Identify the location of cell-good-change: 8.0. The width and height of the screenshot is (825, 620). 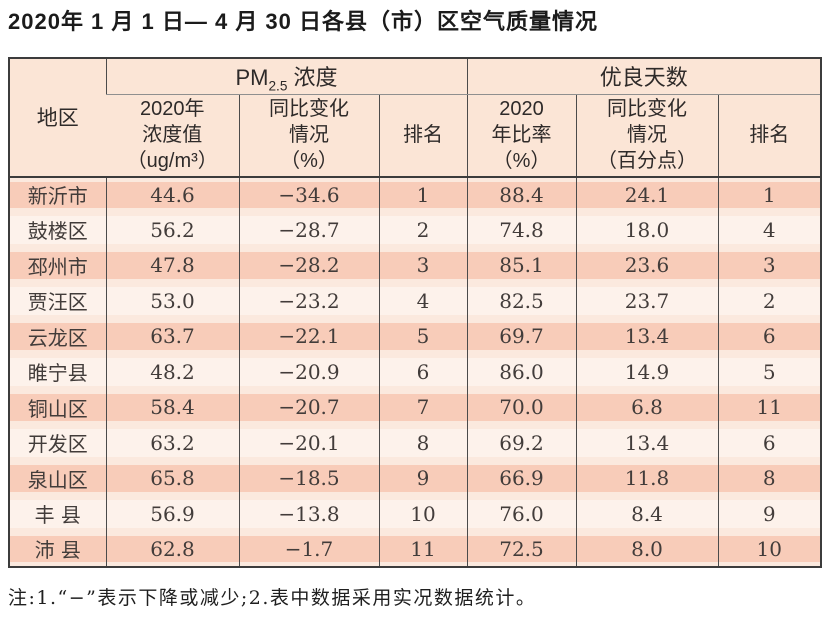
(646, 549).